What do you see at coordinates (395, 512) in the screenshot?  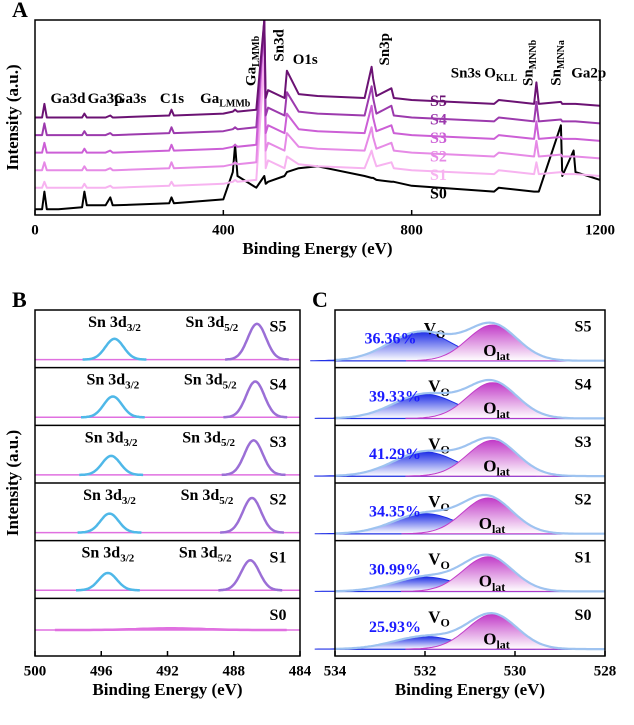 I see `percent-label: 34.35%` at bounding box center [395, 512].